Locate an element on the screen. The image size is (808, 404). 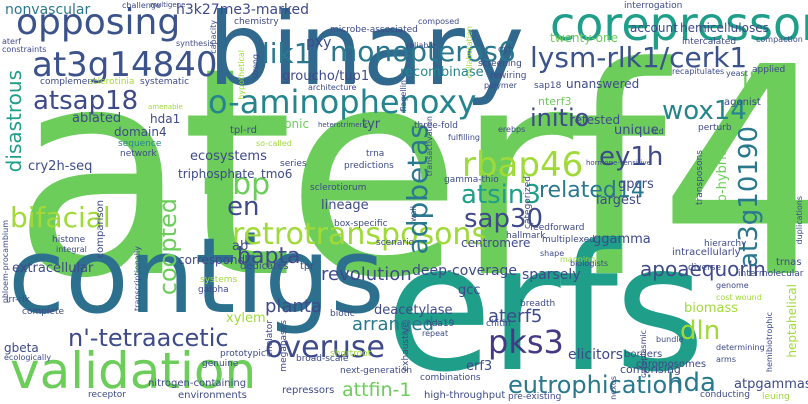
word-prototypic: prototypic is located at coordinates (243, 354).